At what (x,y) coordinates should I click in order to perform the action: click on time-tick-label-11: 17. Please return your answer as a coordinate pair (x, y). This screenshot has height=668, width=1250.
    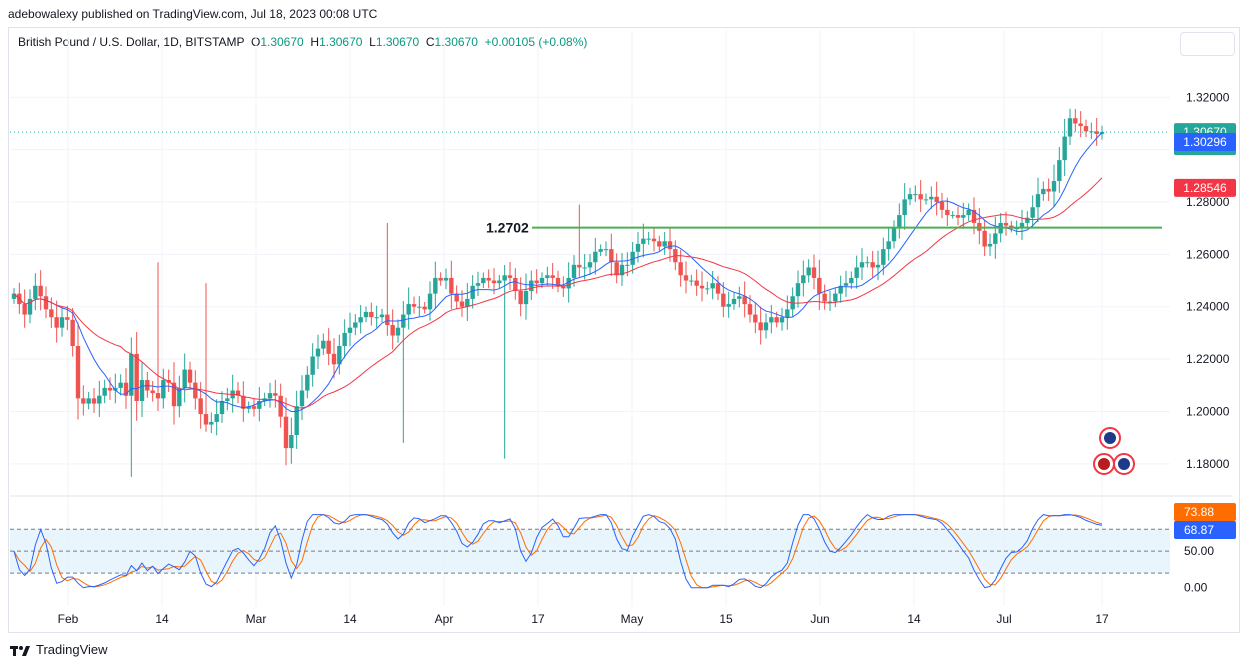
    Looking at the image, I should click on (1102, 619).